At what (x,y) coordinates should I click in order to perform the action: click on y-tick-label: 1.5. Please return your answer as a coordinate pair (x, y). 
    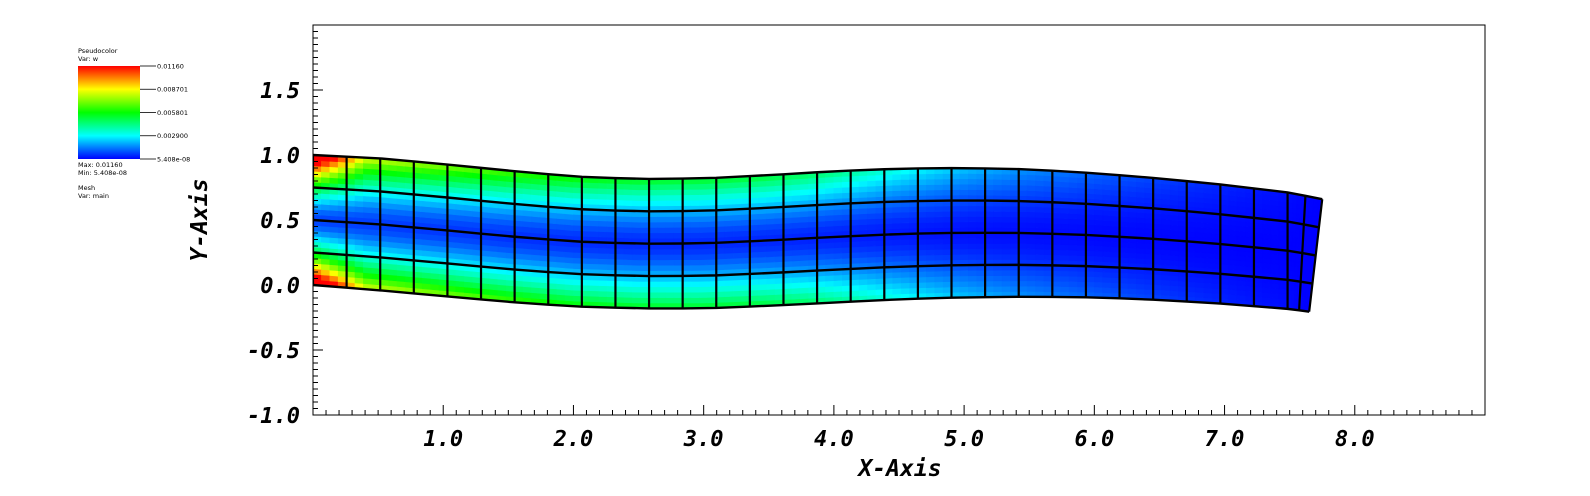
    Looking at the image, I should click on (280, 91).